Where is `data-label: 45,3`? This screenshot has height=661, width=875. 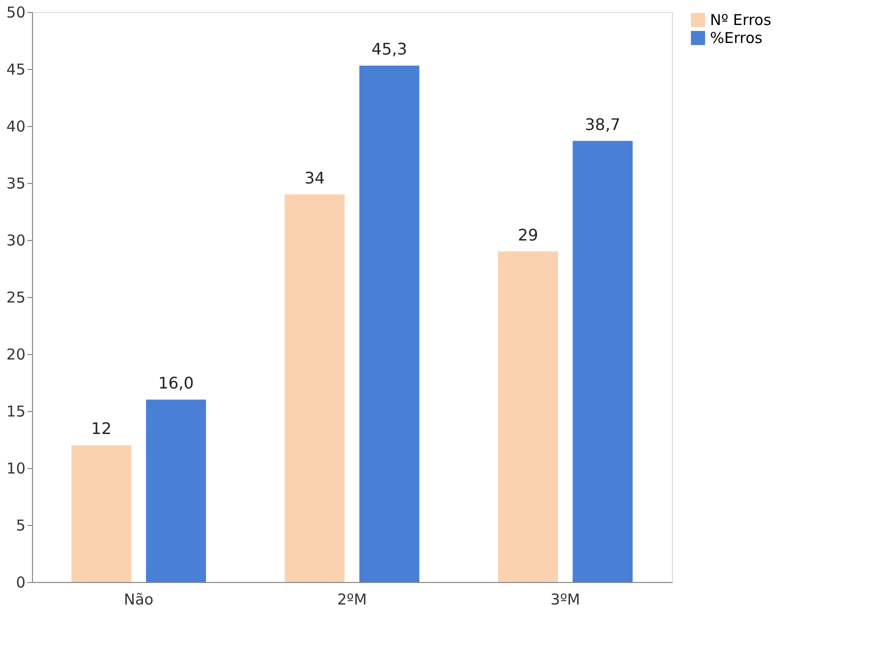 data-label: 45,3 is located at coordinates (390, 49).